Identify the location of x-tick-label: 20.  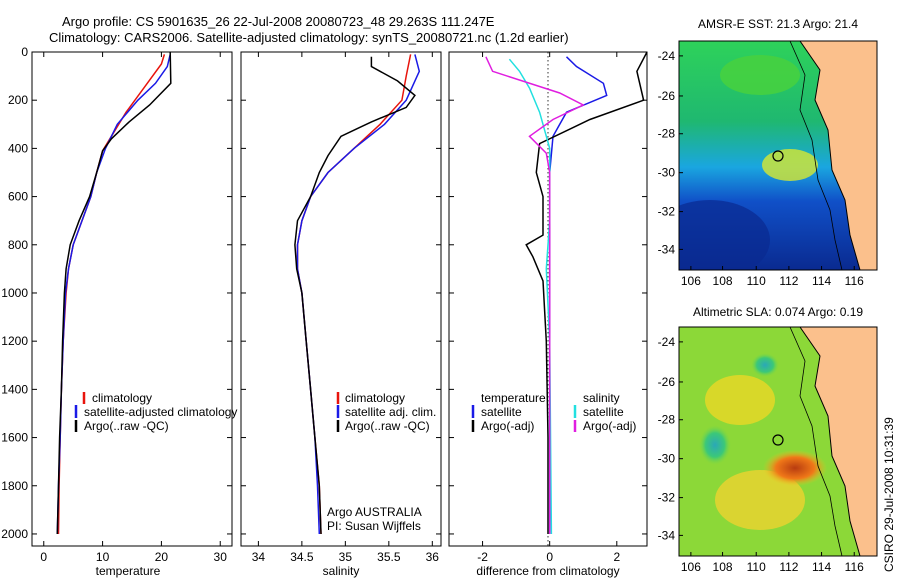
(162, 557).